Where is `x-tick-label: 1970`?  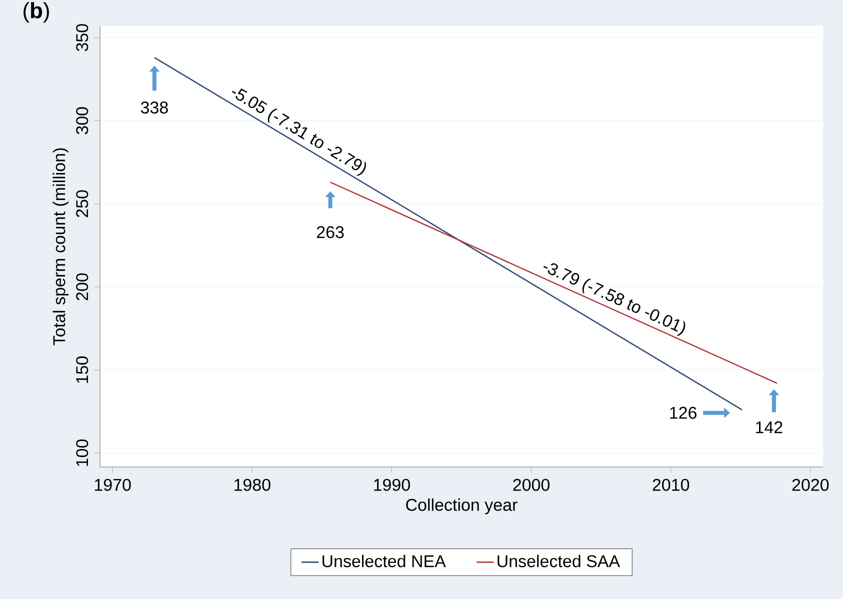
x-tick-label: 1970 is located at coordinates (112, 484).